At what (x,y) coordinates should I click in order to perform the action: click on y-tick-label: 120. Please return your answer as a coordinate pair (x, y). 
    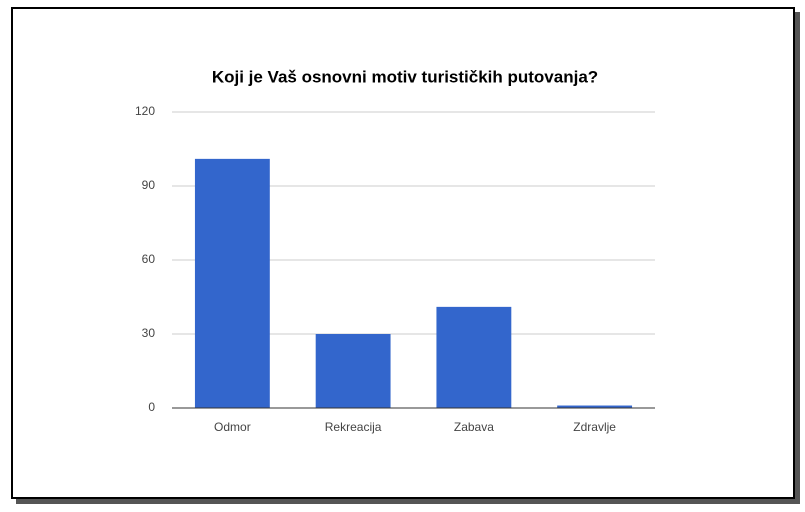
    Looking at the image, I should click on (145, 111).